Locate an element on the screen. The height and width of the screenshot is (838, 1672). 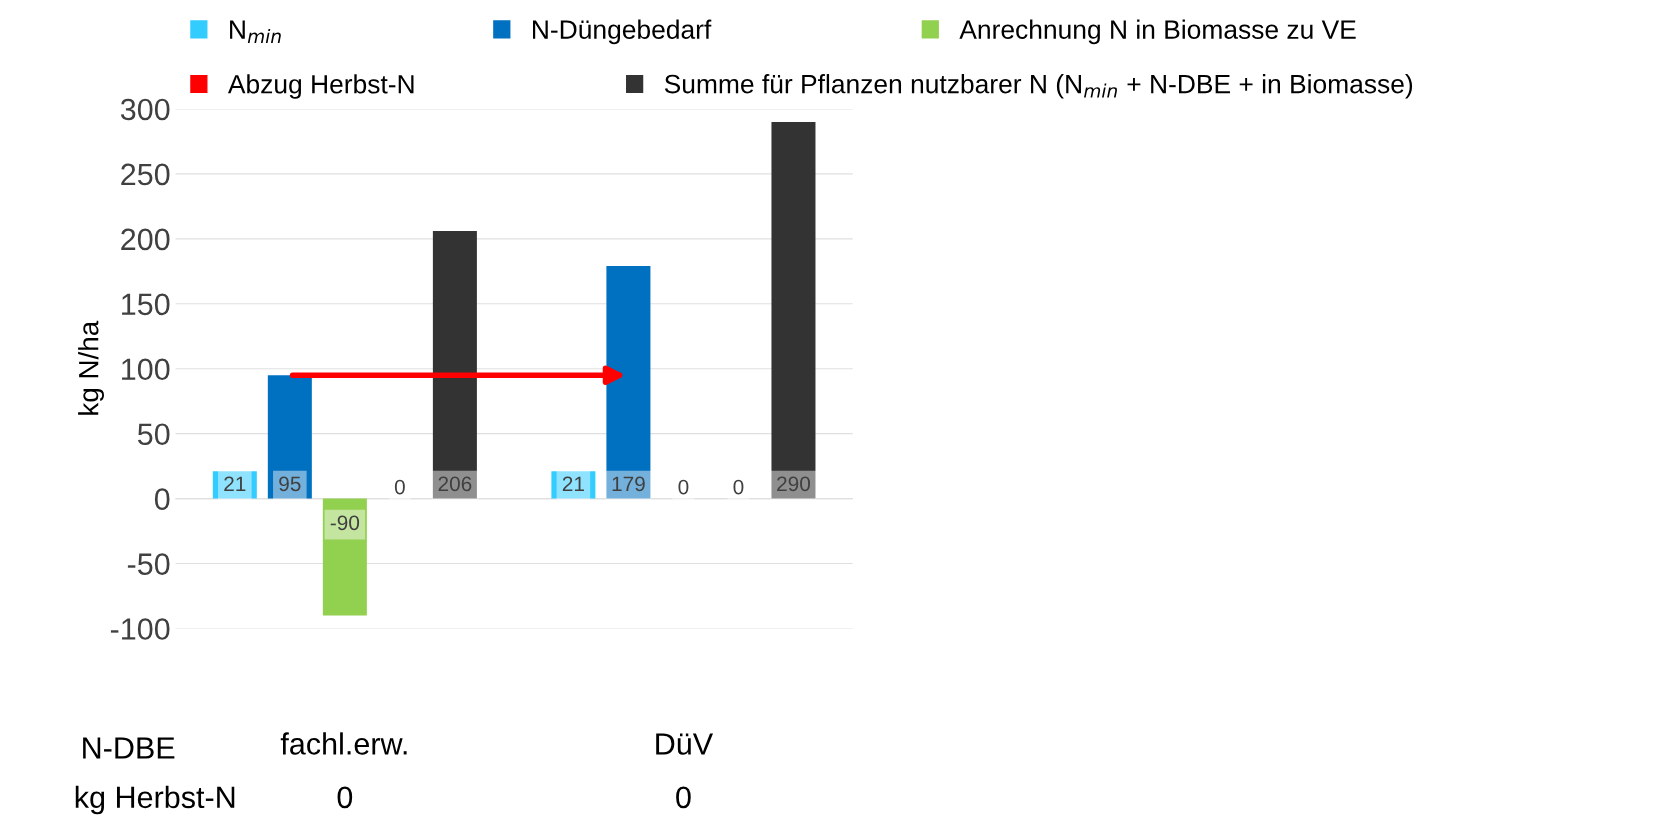
data-label: 95 is located at coordinates (290, 484).